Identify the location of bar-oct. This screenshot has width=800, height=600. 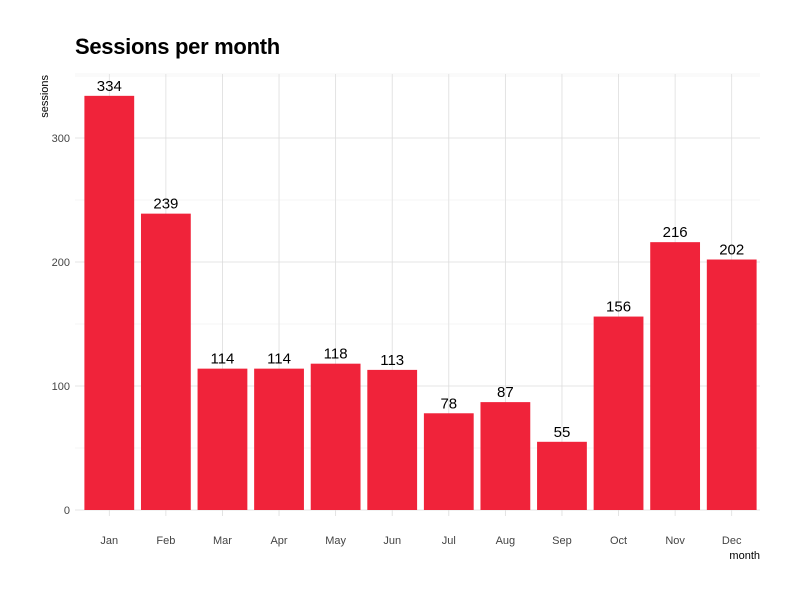
(618, 413).